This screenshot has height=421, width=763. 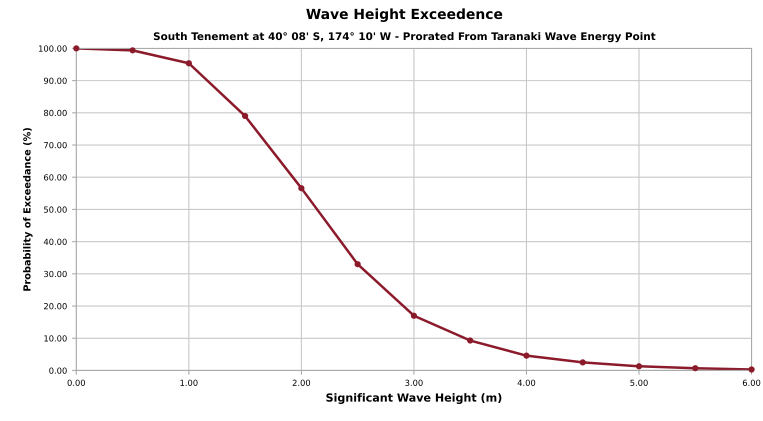 I want to click on x-tick-label: 1.00, so click(x=189, y=383).